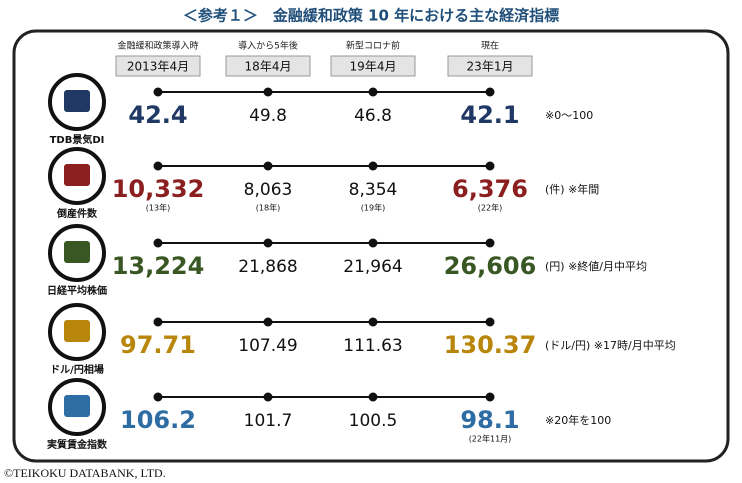 The image size is (742, 483). I want to click on value: 97.71, so click(158, 345).